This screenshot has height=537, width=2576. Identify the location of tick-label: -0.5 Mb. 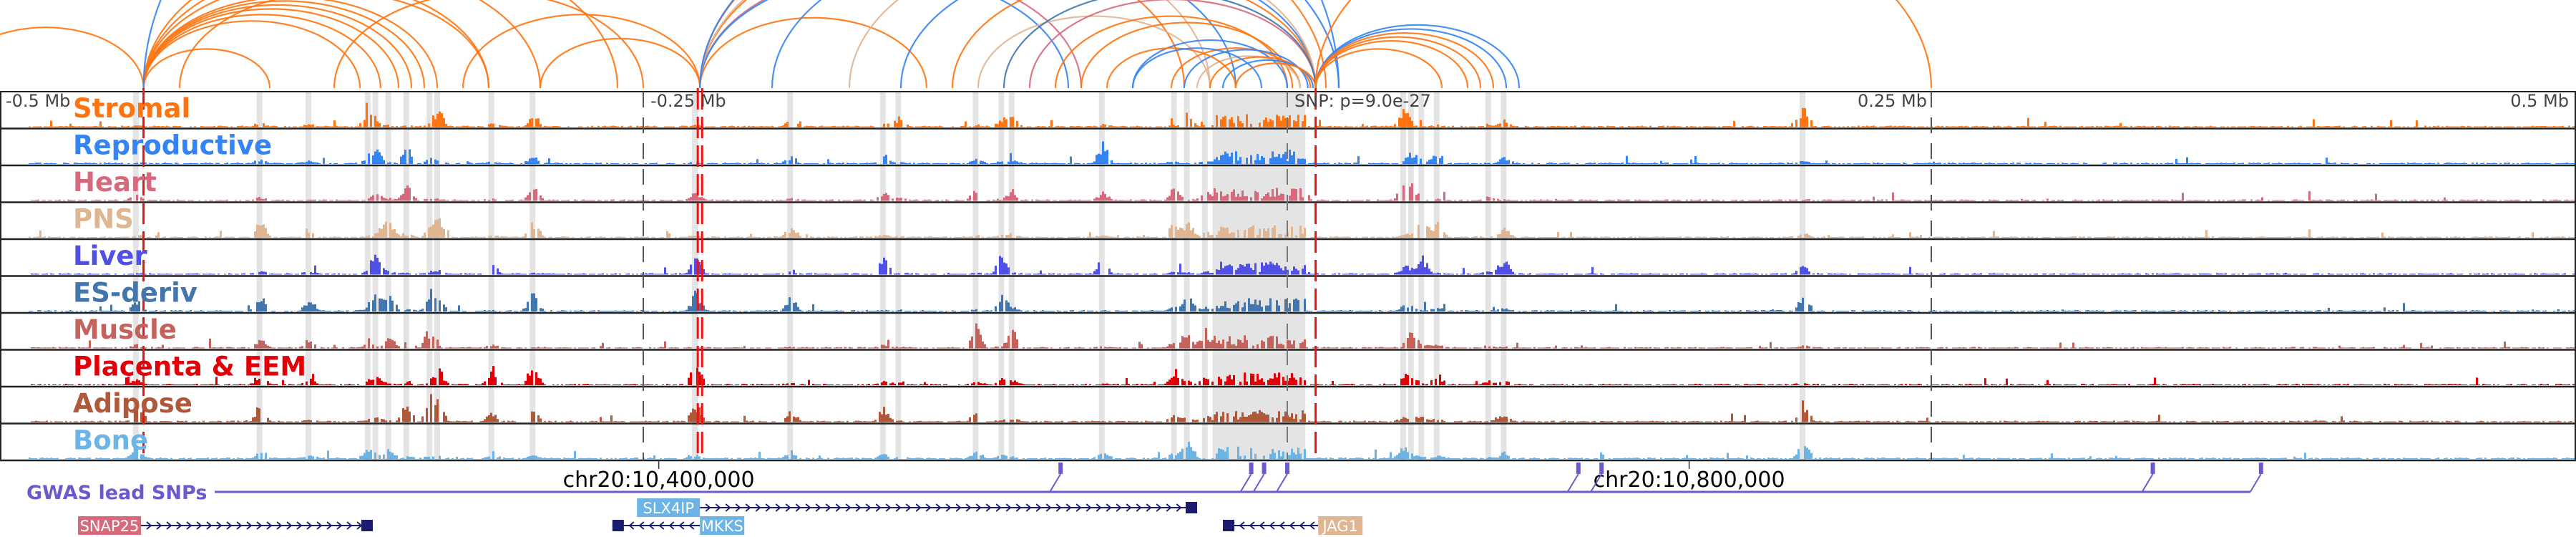
(38, 101).